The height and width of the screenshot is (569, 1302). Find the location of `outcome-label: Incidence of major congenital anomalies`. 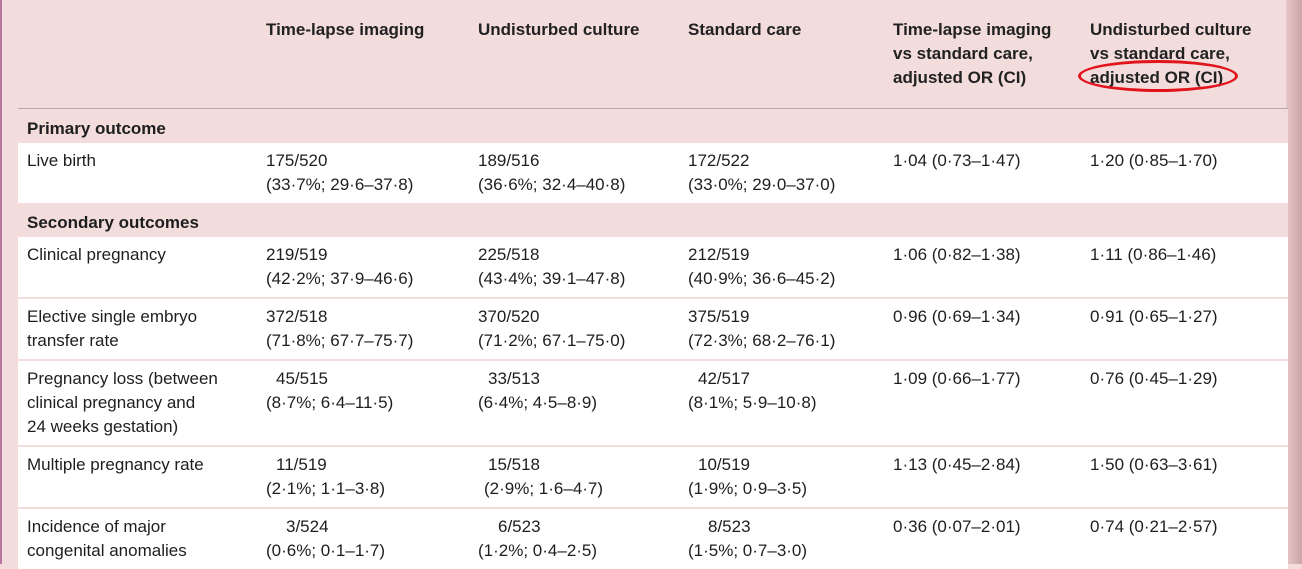

outcome-label: Incidence of major congenital anomalies is located at coordinates (142, 537).